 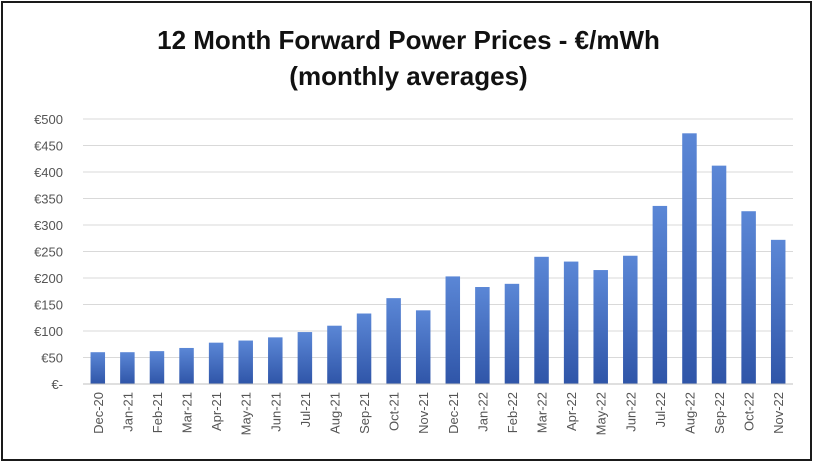 What do you see at coordinates (408, 40) in the screenshot?
I see `chart-title: 12 Month Forward Power Prices - €/mWh` at bounding box center [408, 40].